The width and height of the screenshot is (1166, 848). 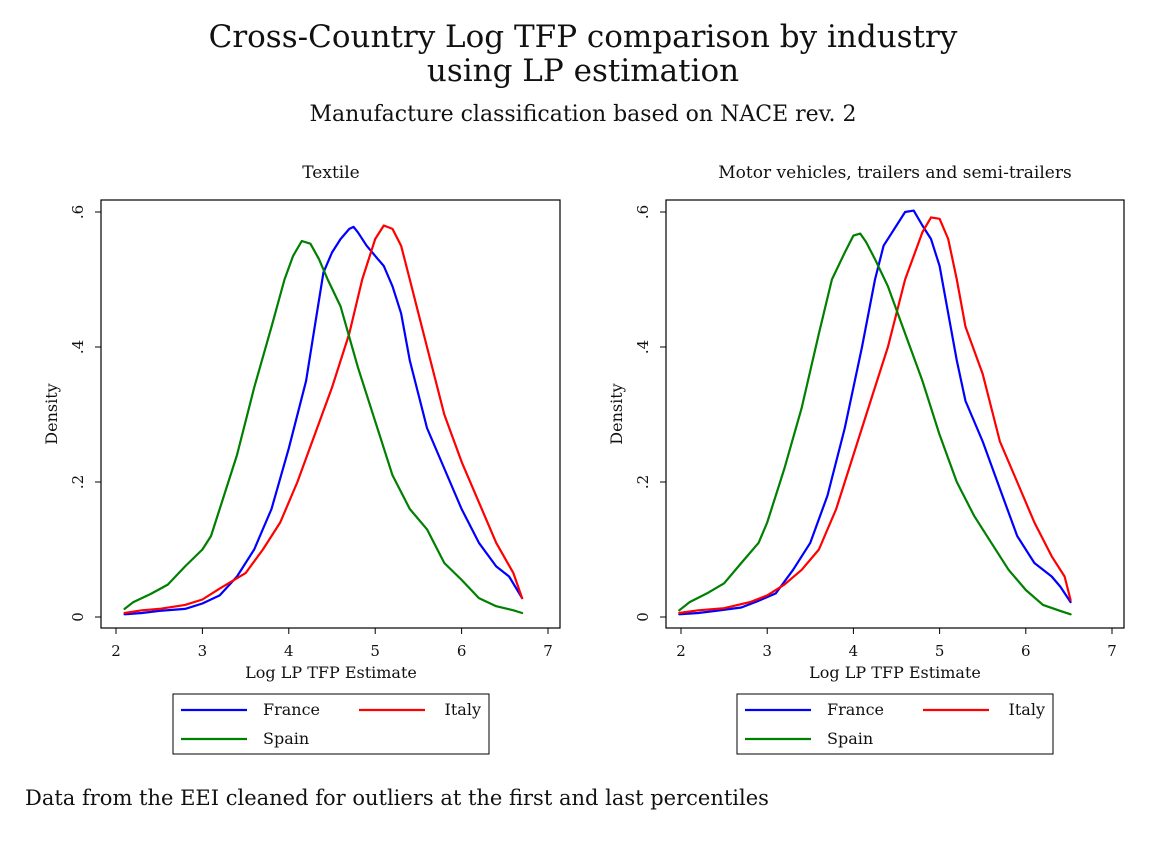 I want to click on panel2-legend-label-italy: Italy, so click(x=1027, y=709).